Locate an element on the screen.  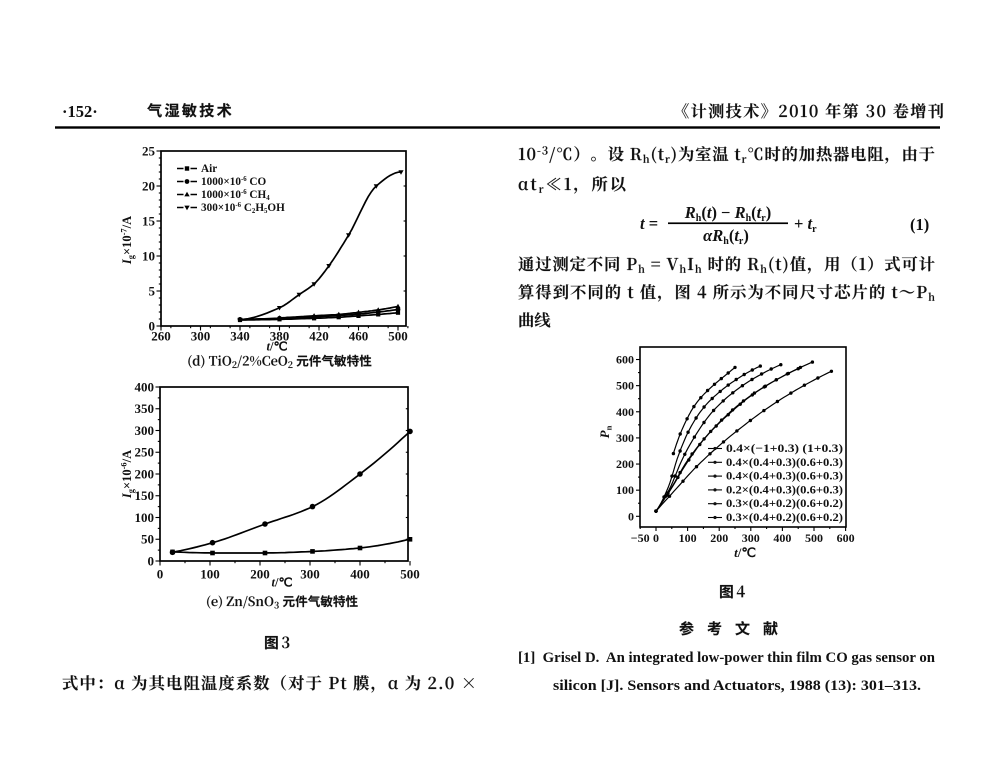
svg-text: 150 is located at coordinates (145, 495).